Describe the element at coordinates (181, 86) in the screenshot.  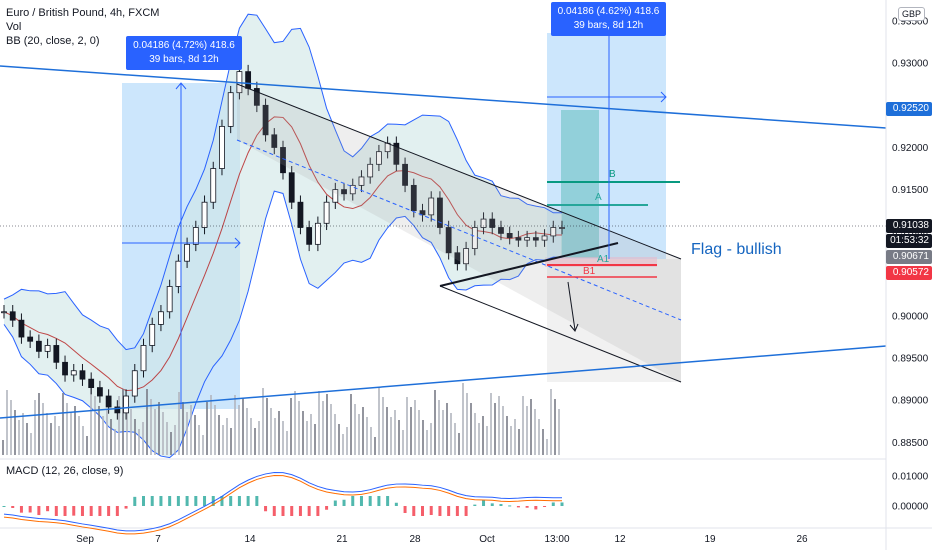
I see `arrow-head-left-up` at that location.